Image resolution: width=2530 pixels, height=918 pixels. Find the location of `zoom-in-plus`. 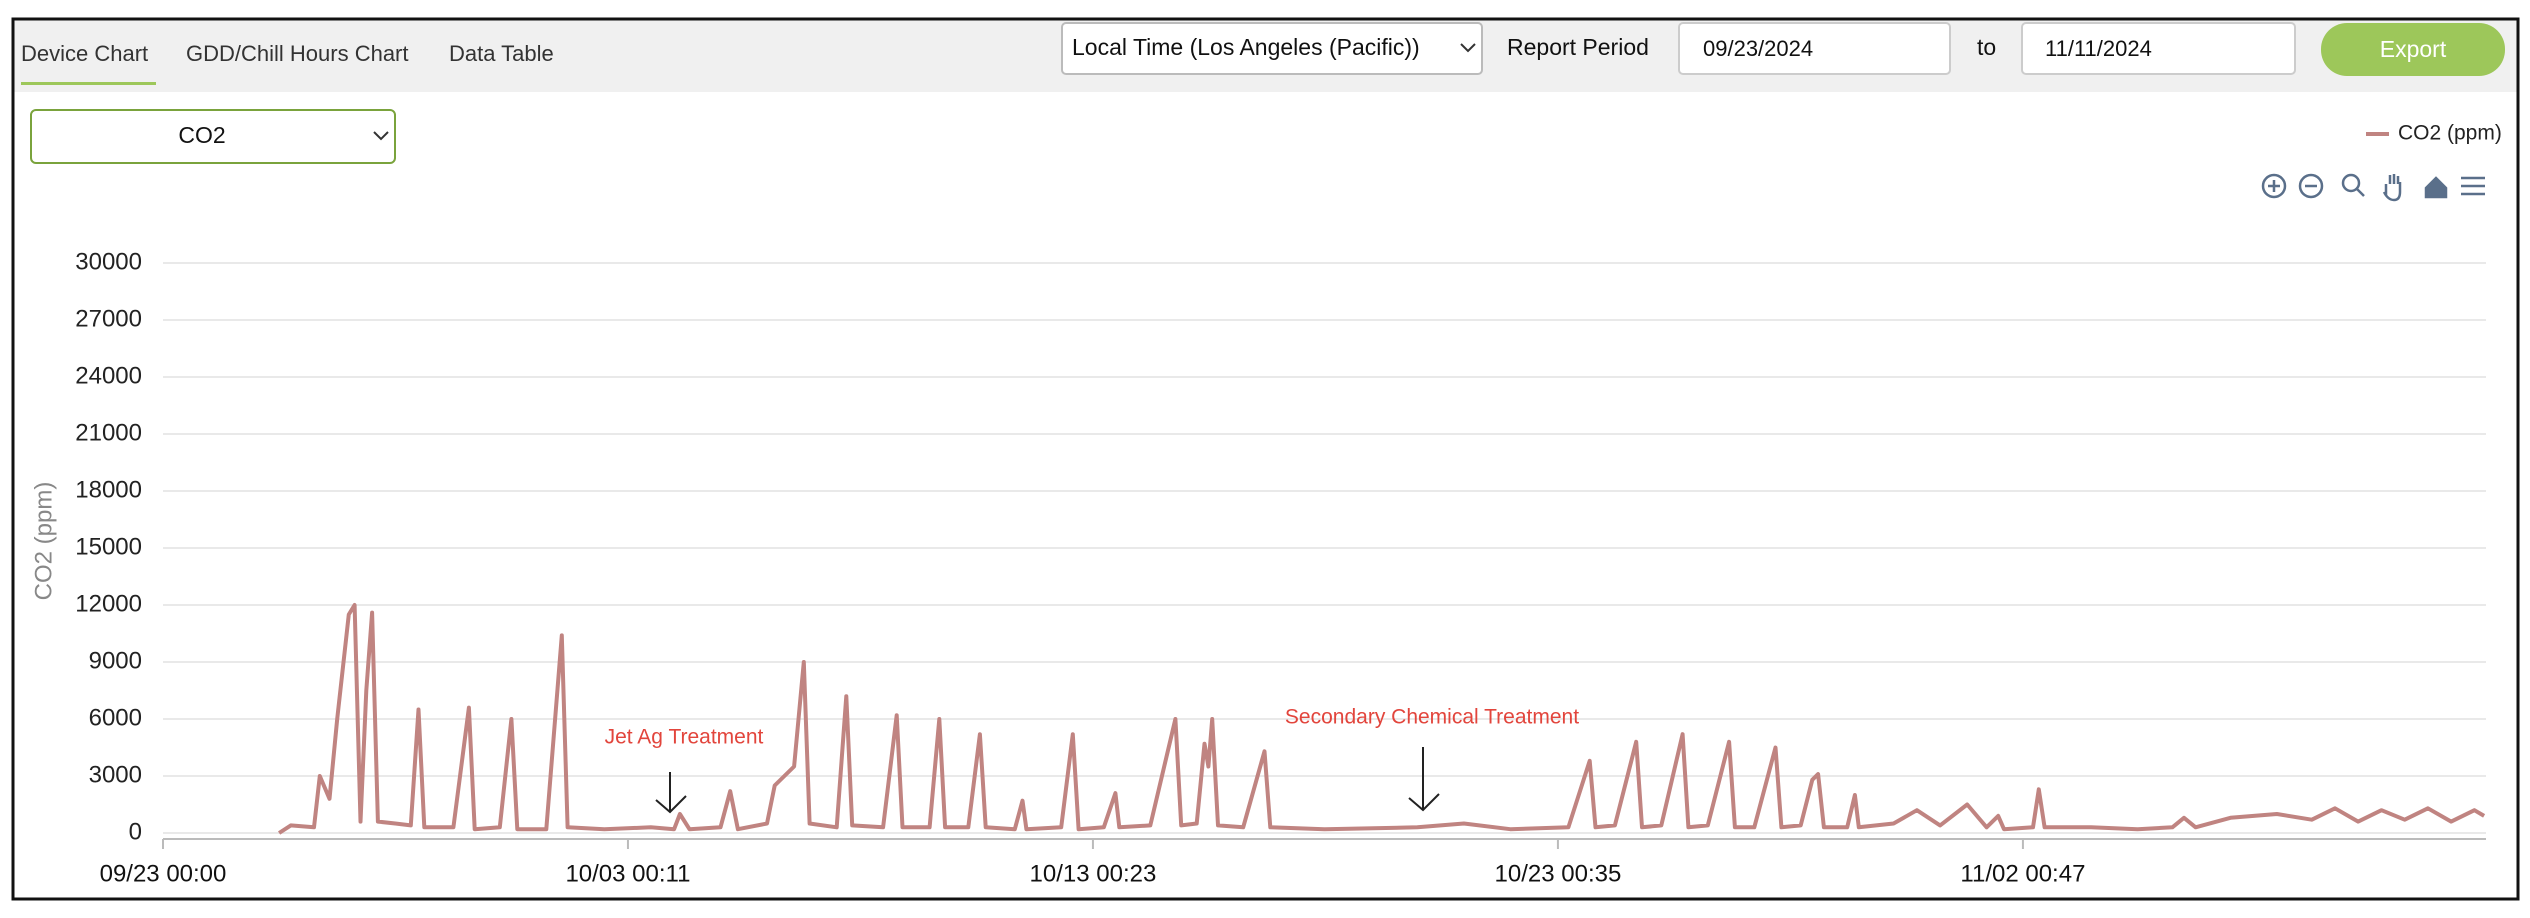

zoom-in-plus is located at coordinates (2274, 186).